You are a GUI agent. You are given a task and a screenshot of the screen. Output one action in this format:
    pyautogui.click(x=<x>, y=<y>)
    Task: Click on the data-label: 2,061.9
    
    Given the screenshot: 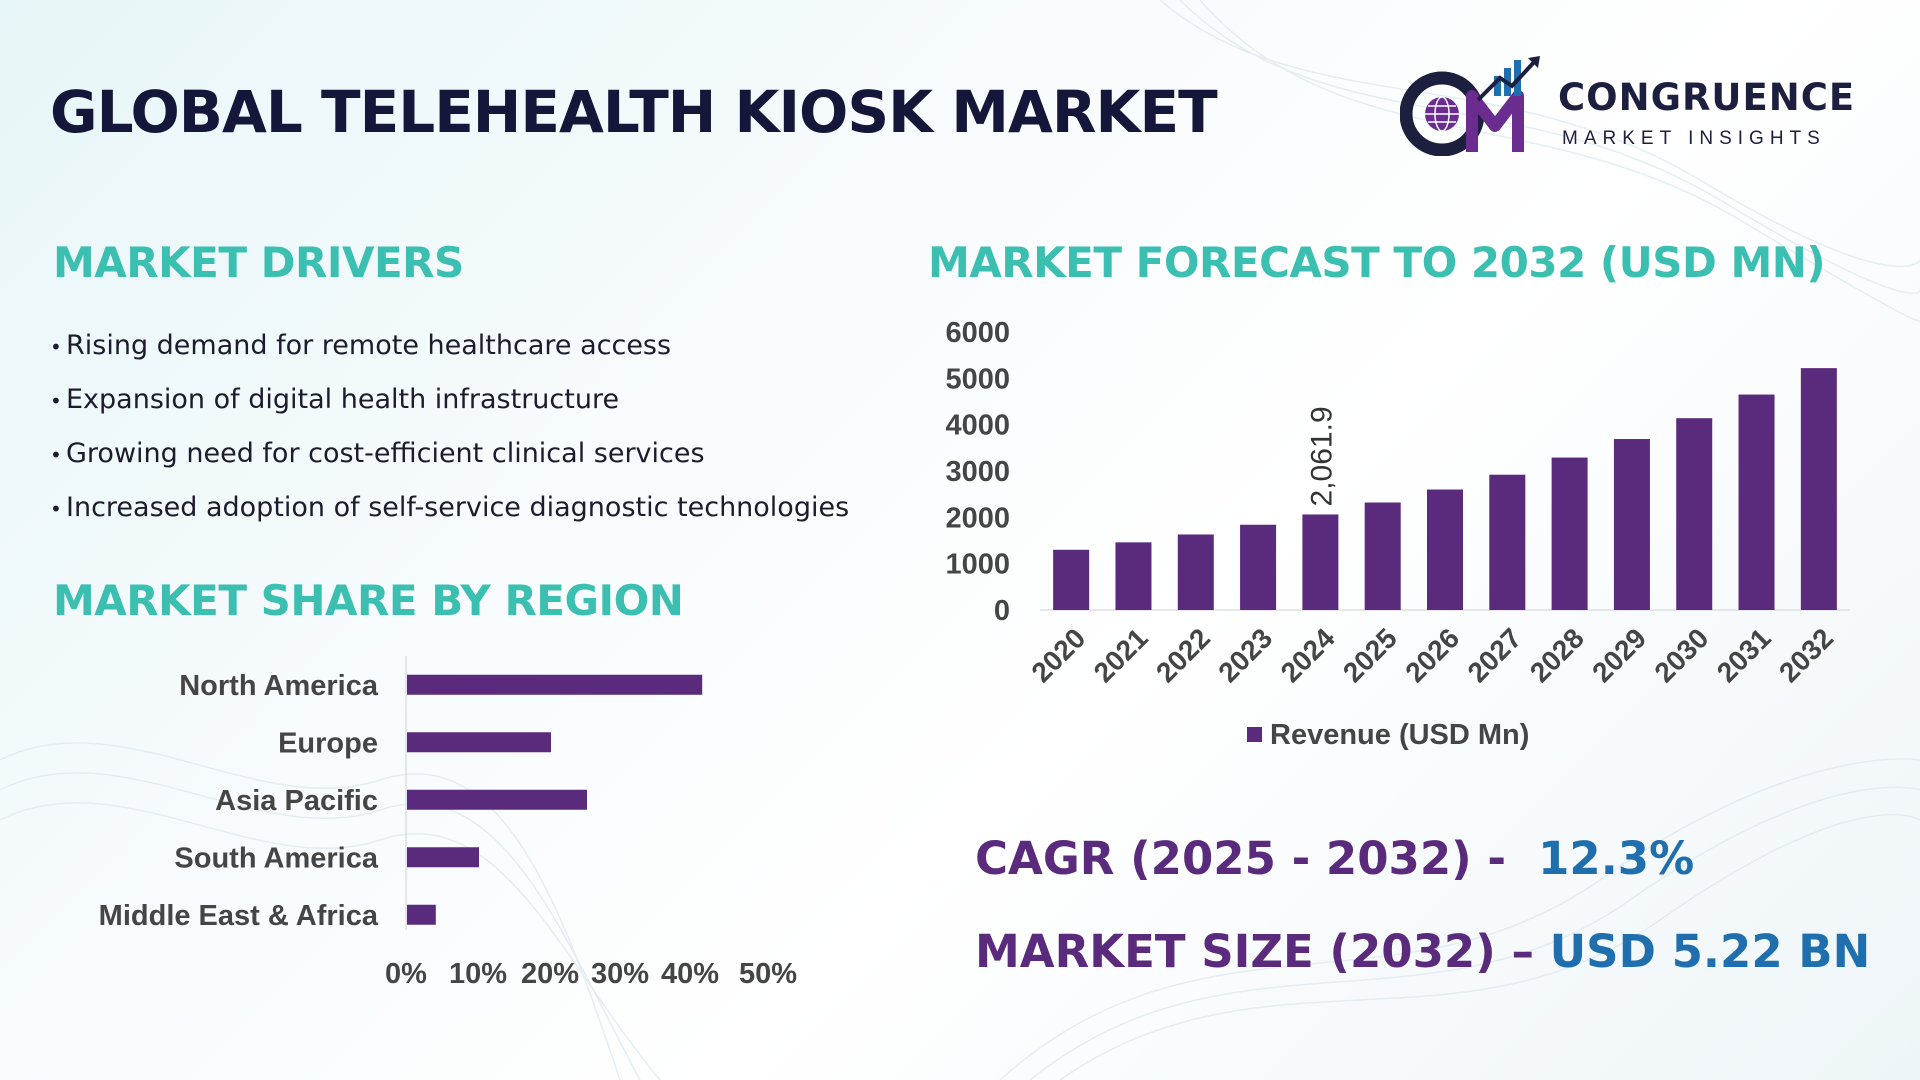 What is the action you would take?
    pyautogui.click(x=1321, y=456)
    